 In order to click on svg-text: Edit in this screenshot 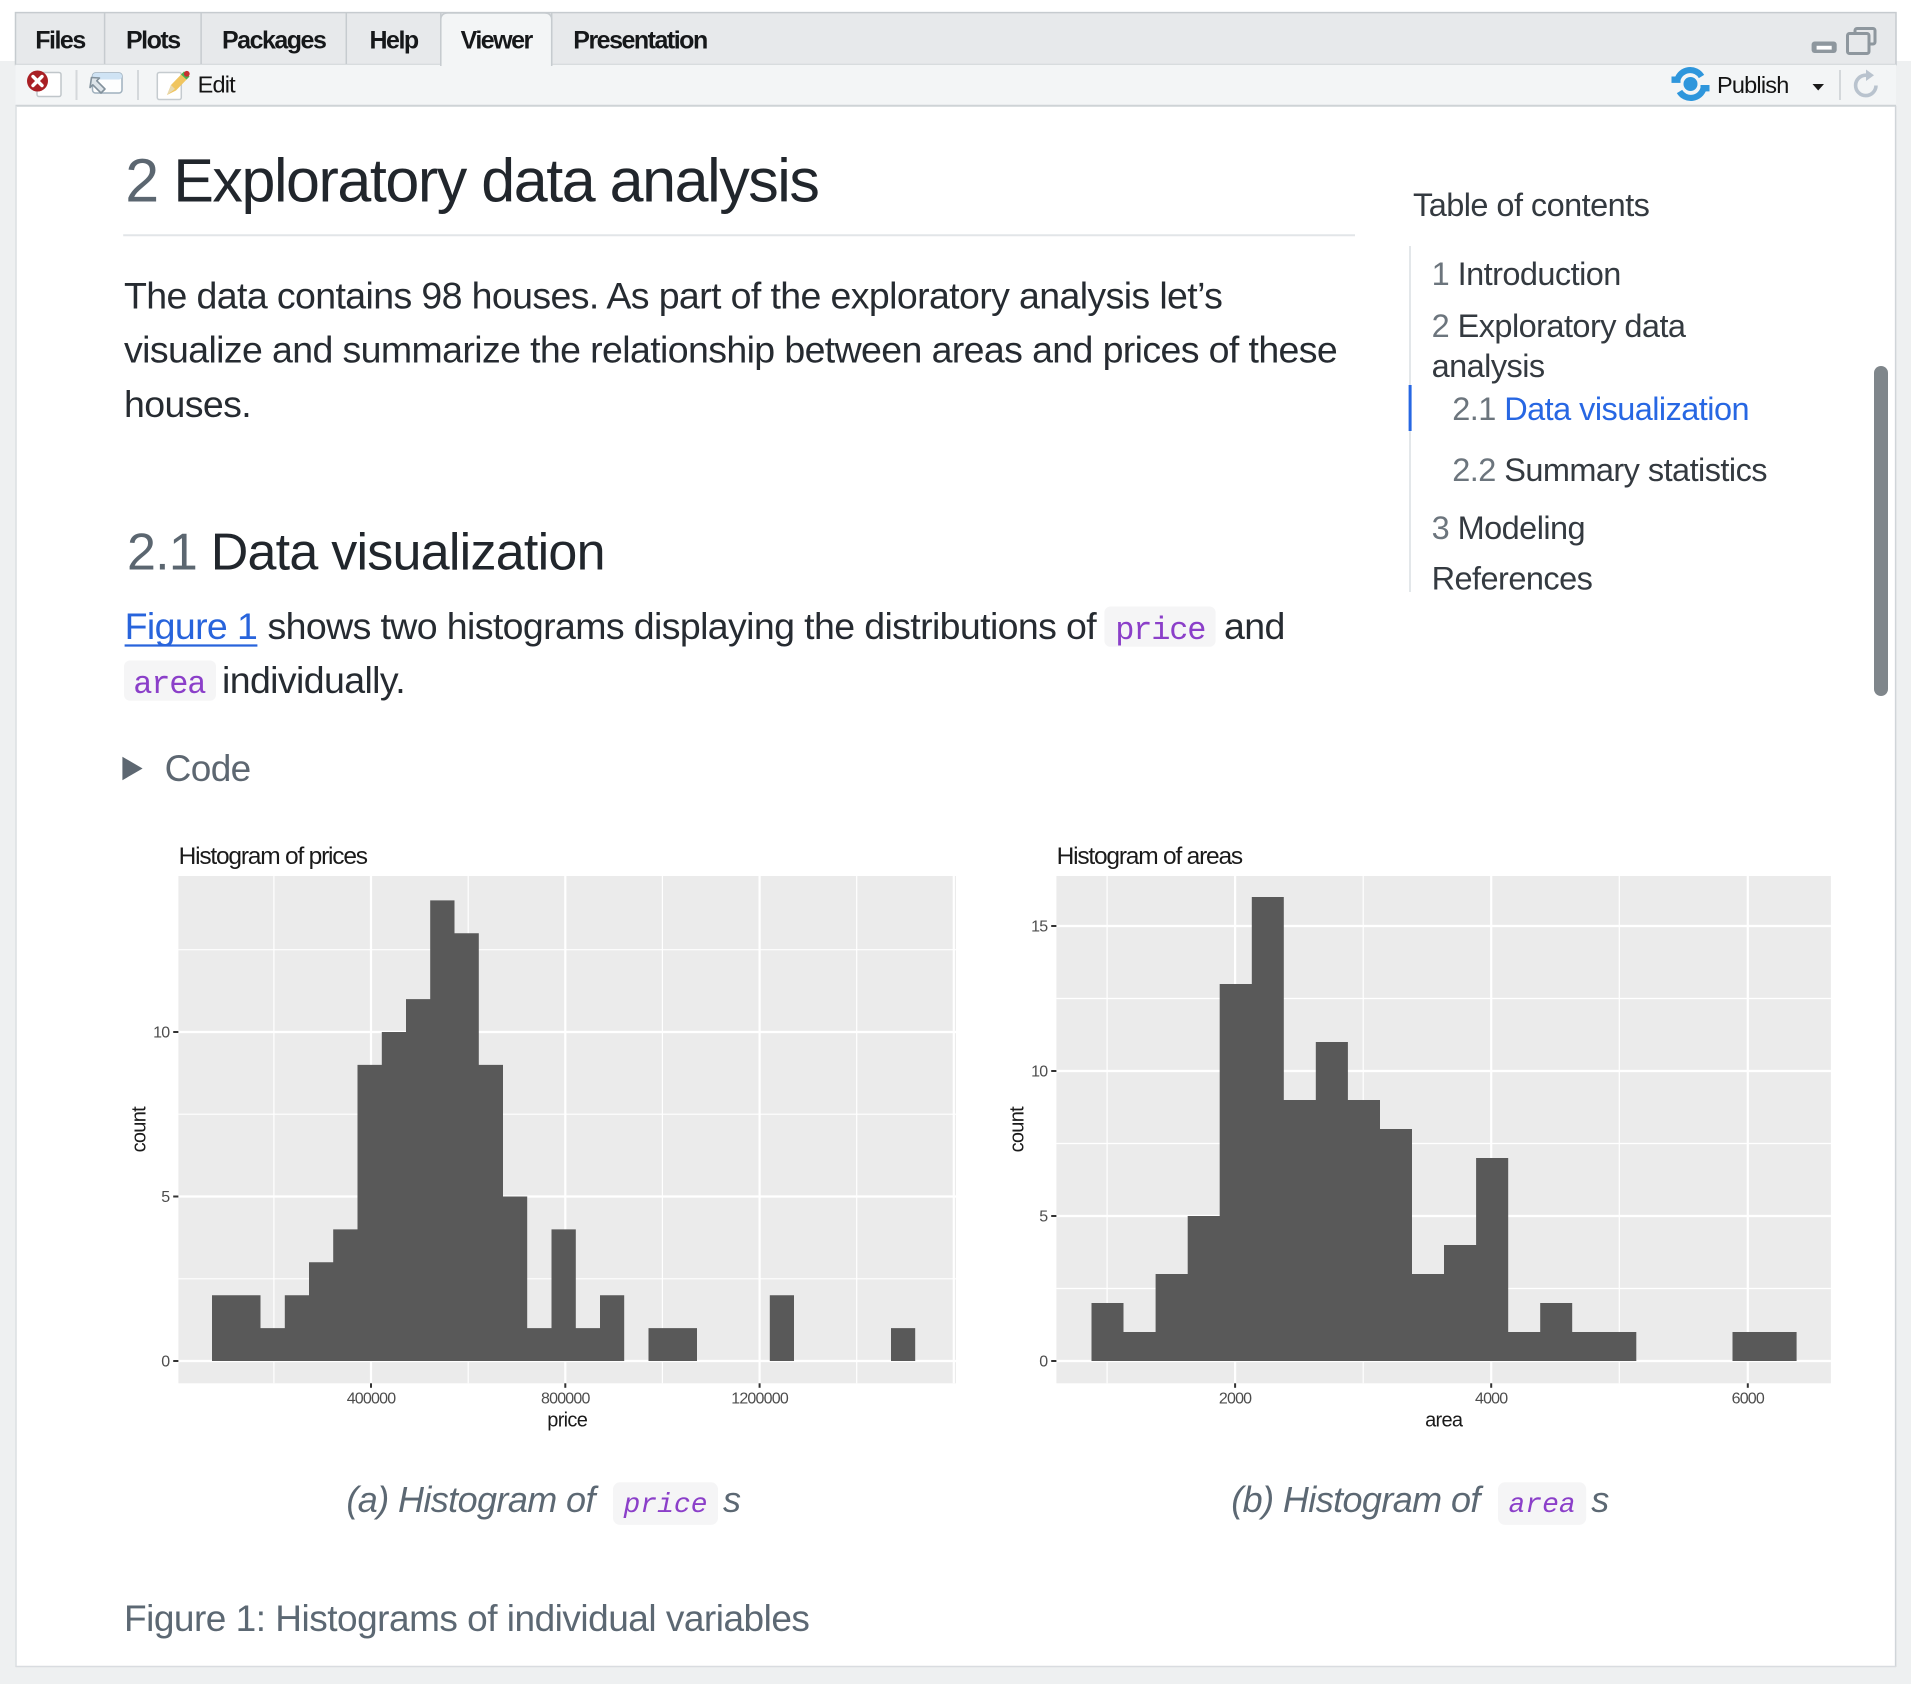, I will do `click(217, 84)`.